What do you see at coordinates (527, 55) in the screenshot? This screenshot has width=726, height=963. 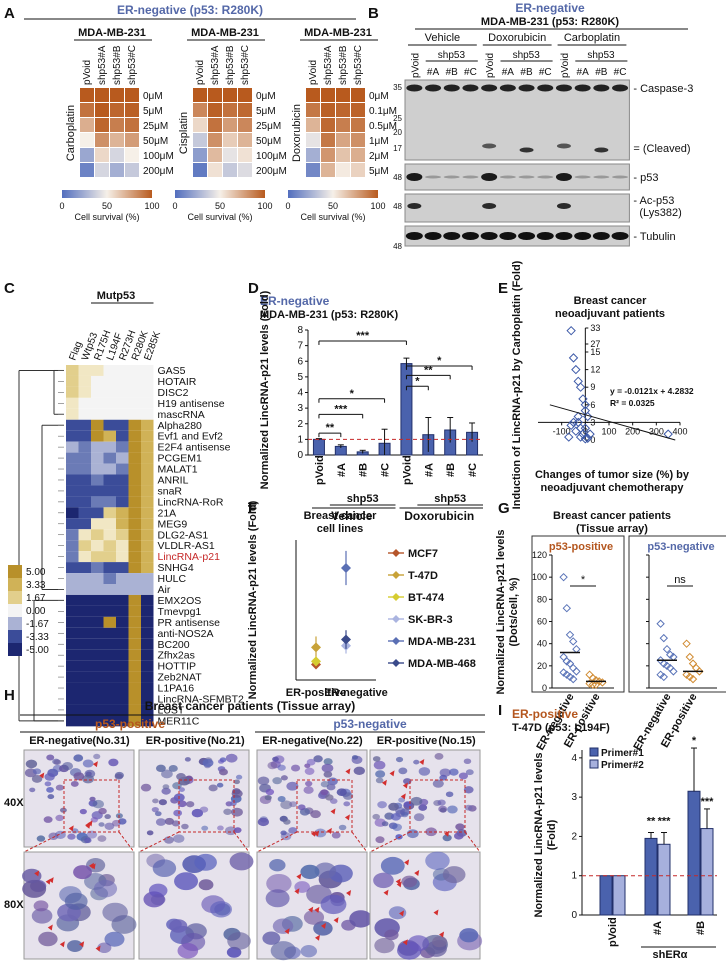 I see `blot-sh-label: shp53` at bounding box center [527, 55].